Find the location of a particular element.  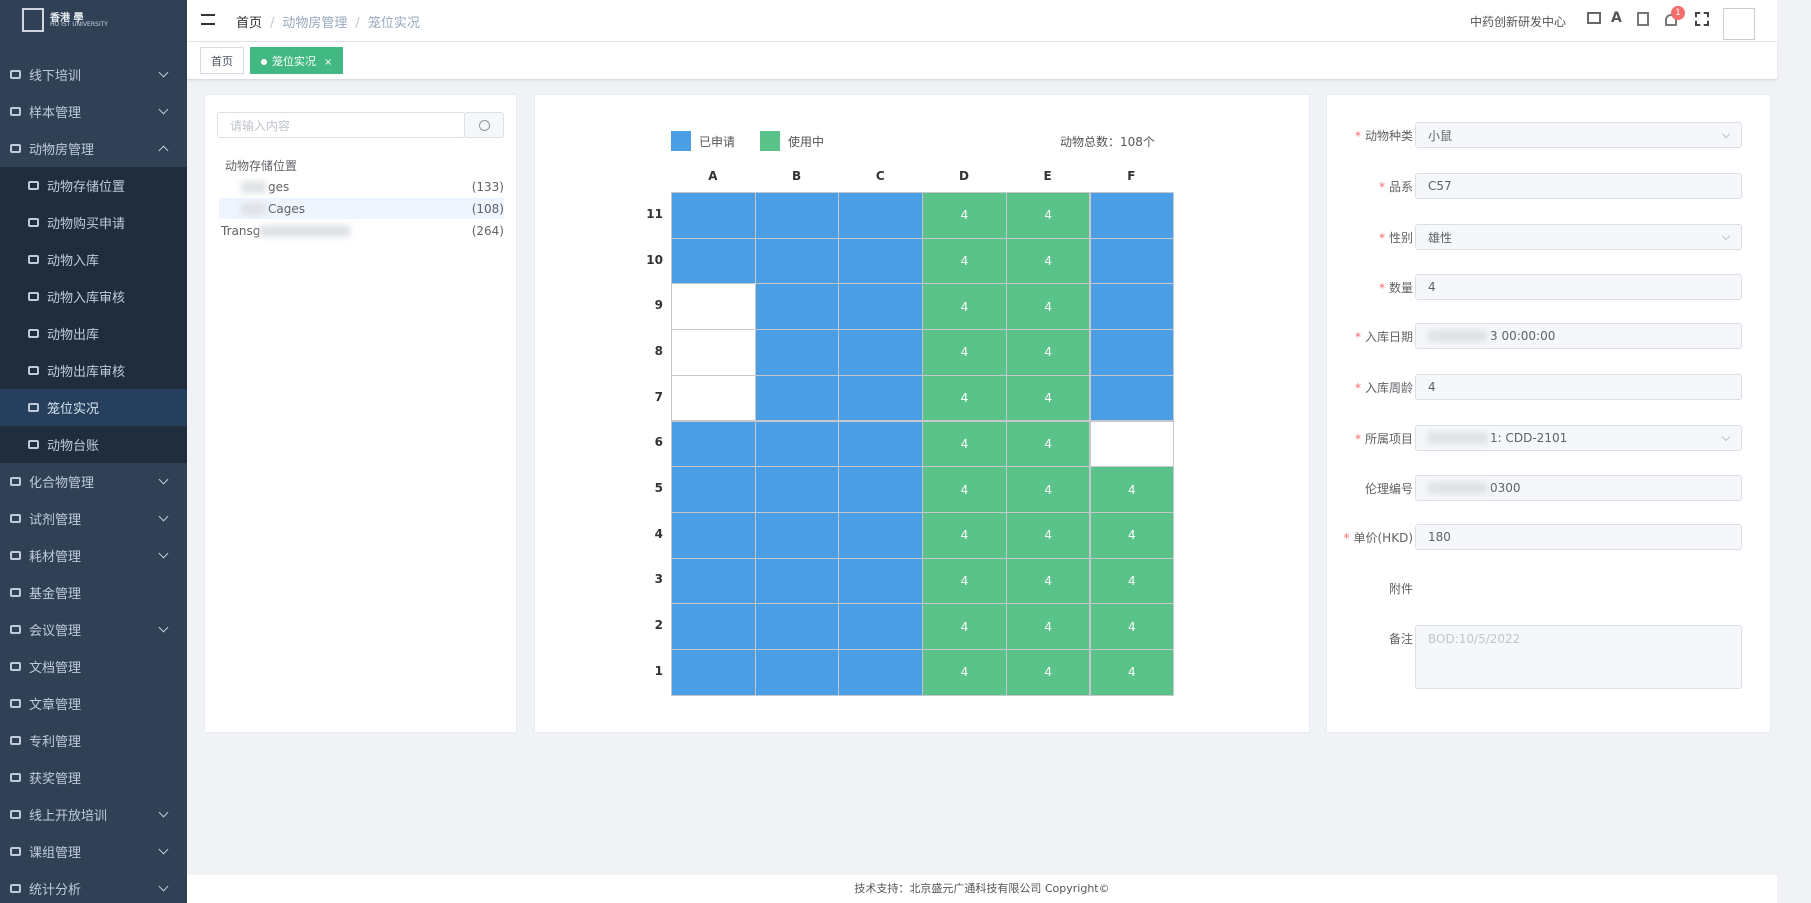

submenu-item: 动物入库 is located at coordinates (93, 259).